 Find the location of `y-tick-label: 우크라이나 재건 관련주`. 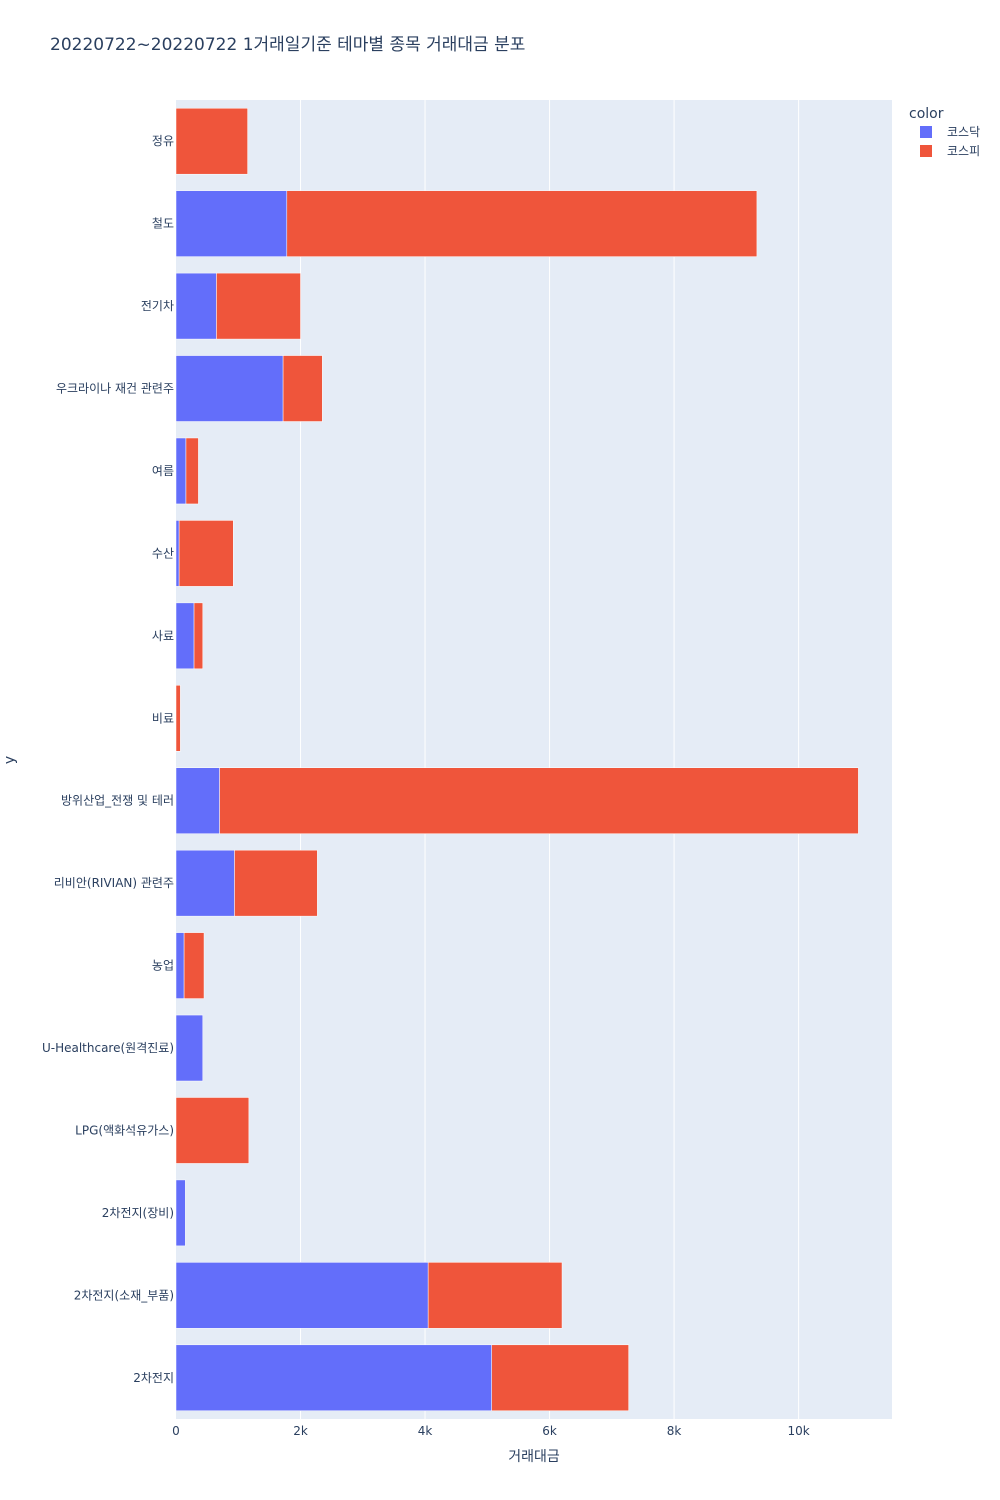

y-tick-label: 우크라이나 재건 관련주 is located at coordinates (115, 389).